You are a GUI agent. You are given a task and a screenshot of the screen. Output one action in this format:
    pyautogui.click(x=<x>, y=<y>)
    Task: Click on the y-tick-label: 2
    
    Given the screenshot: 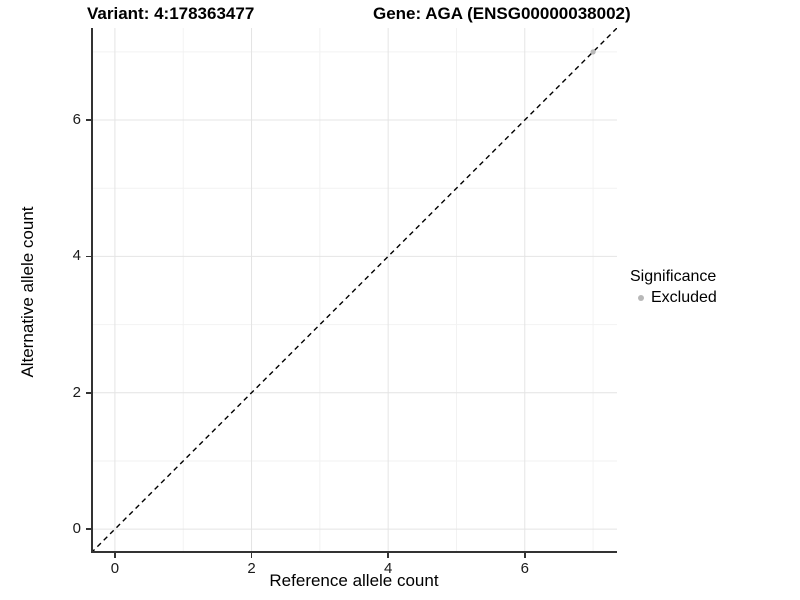 What is the action you would take?
    pyautogui.click(x=76, y=392)
    